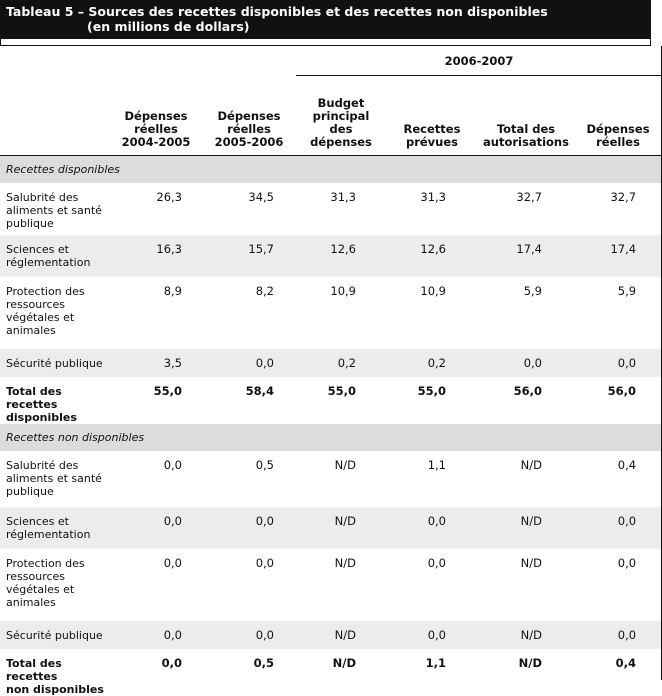  What do you see at coordinates (249, 313) in the screenshot?
I see `value-cell: 8,2` at bounding box center [249, 313].